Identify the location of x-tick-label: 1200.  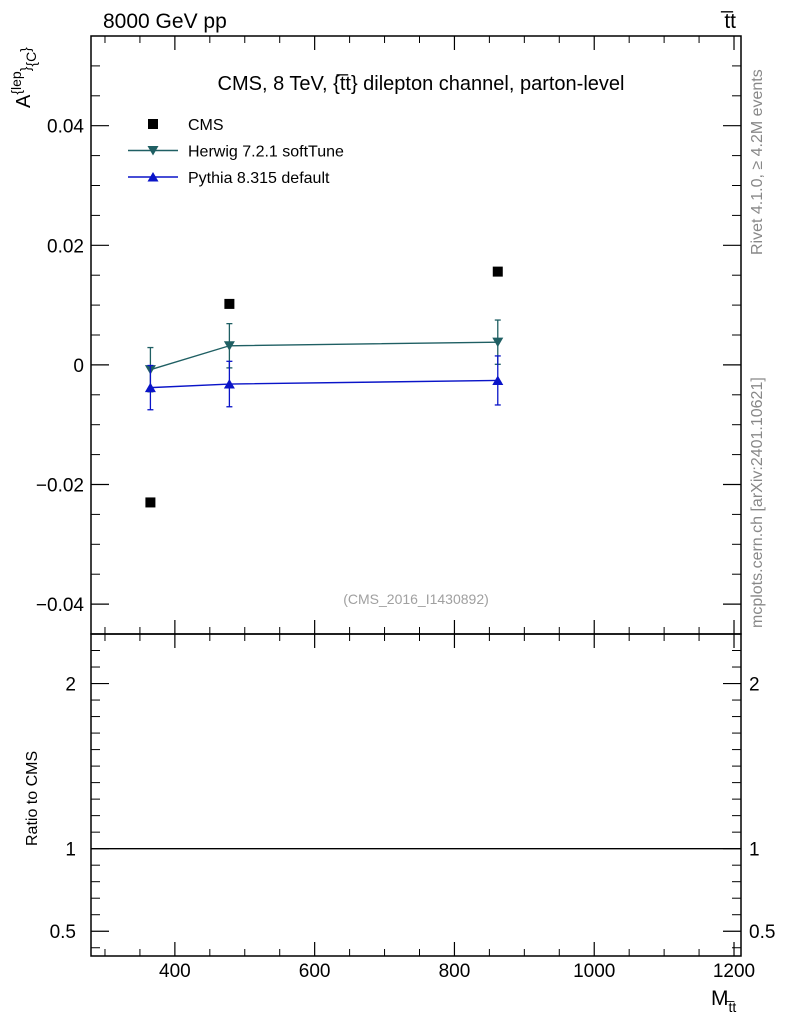
(734, 971).